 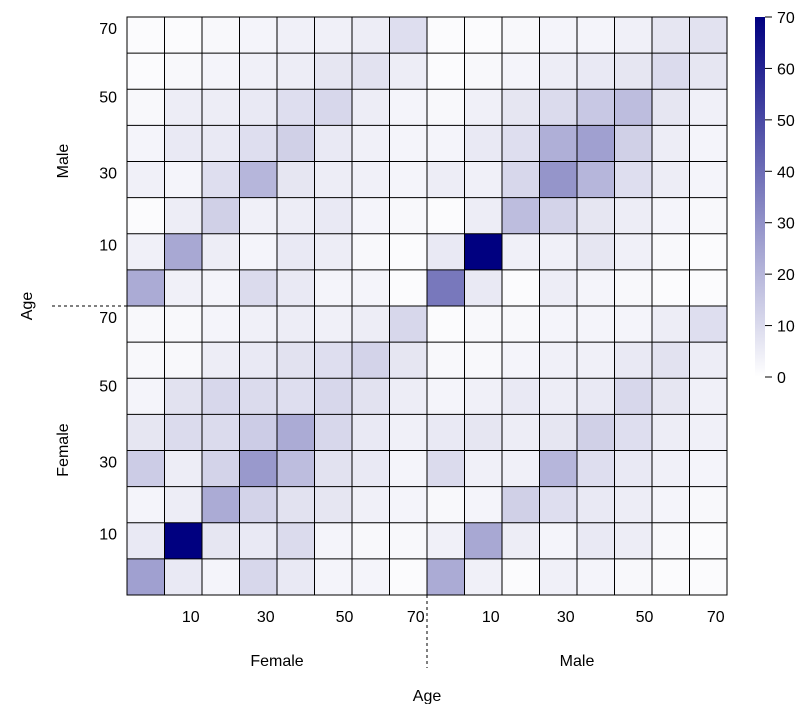 I want to click on legend-tick-label: 0, so click(x=781, y=378).